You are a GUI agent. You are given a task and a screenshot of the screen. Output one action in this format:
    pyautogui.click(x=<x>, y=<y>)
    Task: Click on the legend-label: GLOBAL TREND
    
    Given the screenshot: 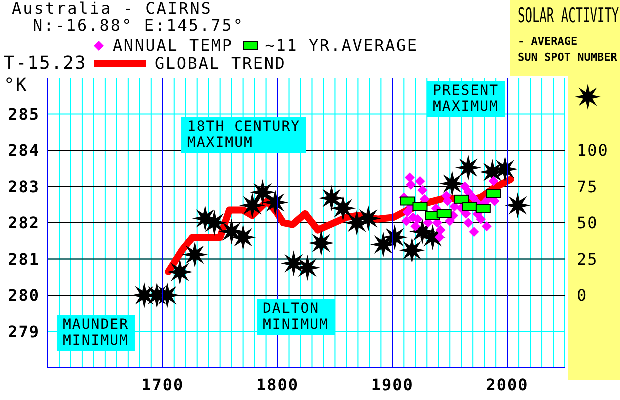 What is the action you would take?
    pyautogui.click(x=220, y=63)
    